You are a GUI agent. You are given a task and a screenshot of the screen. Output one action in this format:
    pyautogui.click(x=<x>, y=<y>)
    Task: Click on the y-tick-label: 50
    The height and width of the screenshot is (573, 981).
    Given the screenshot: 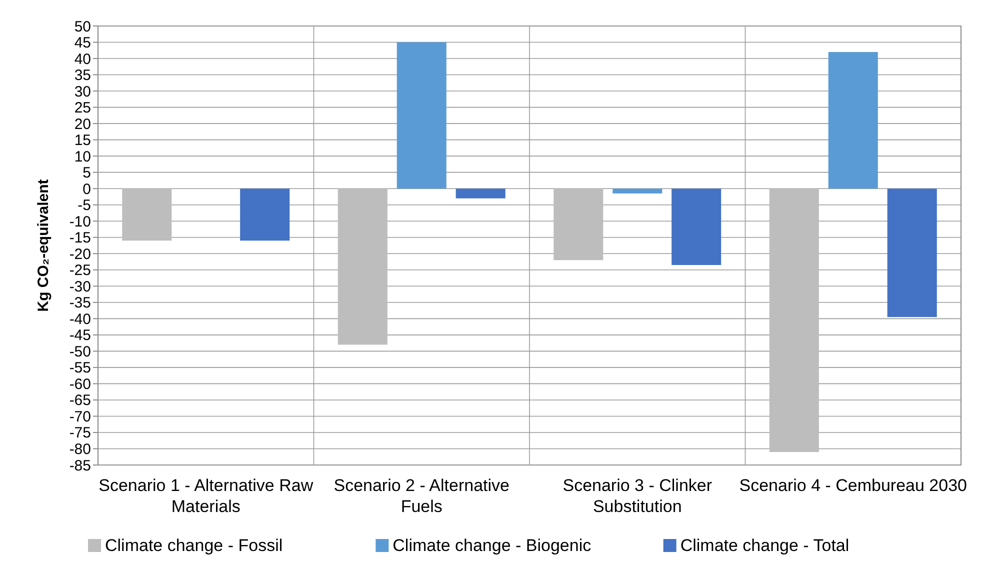 What is the action you would take?
    pyautogui.click(x=82, y=27)
    